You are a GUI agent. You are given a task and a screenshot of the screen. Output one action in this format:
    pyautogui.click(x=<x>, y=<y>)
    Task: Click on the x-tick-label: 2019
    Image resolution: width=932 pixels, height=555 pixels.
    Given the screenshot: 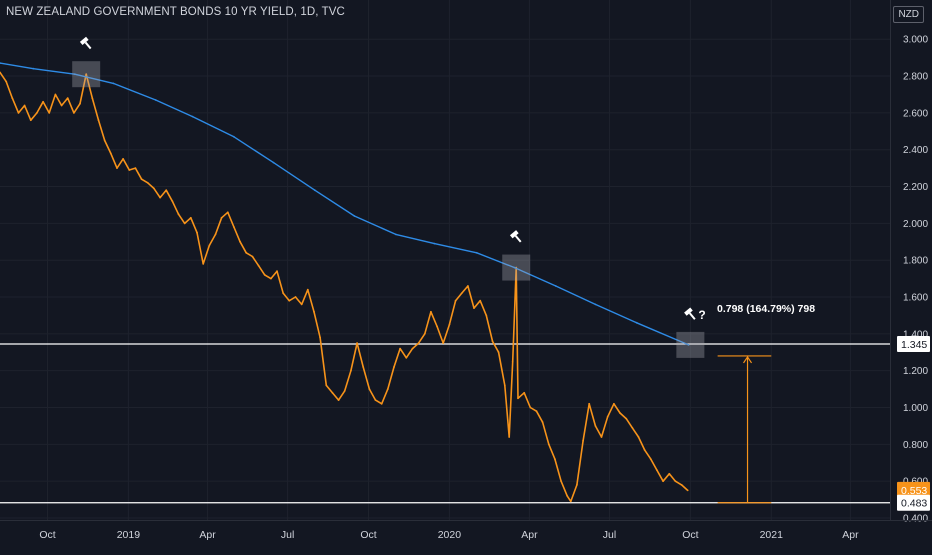 What is the action you would take?
    pyautogui.click(x=129, y=535)
    